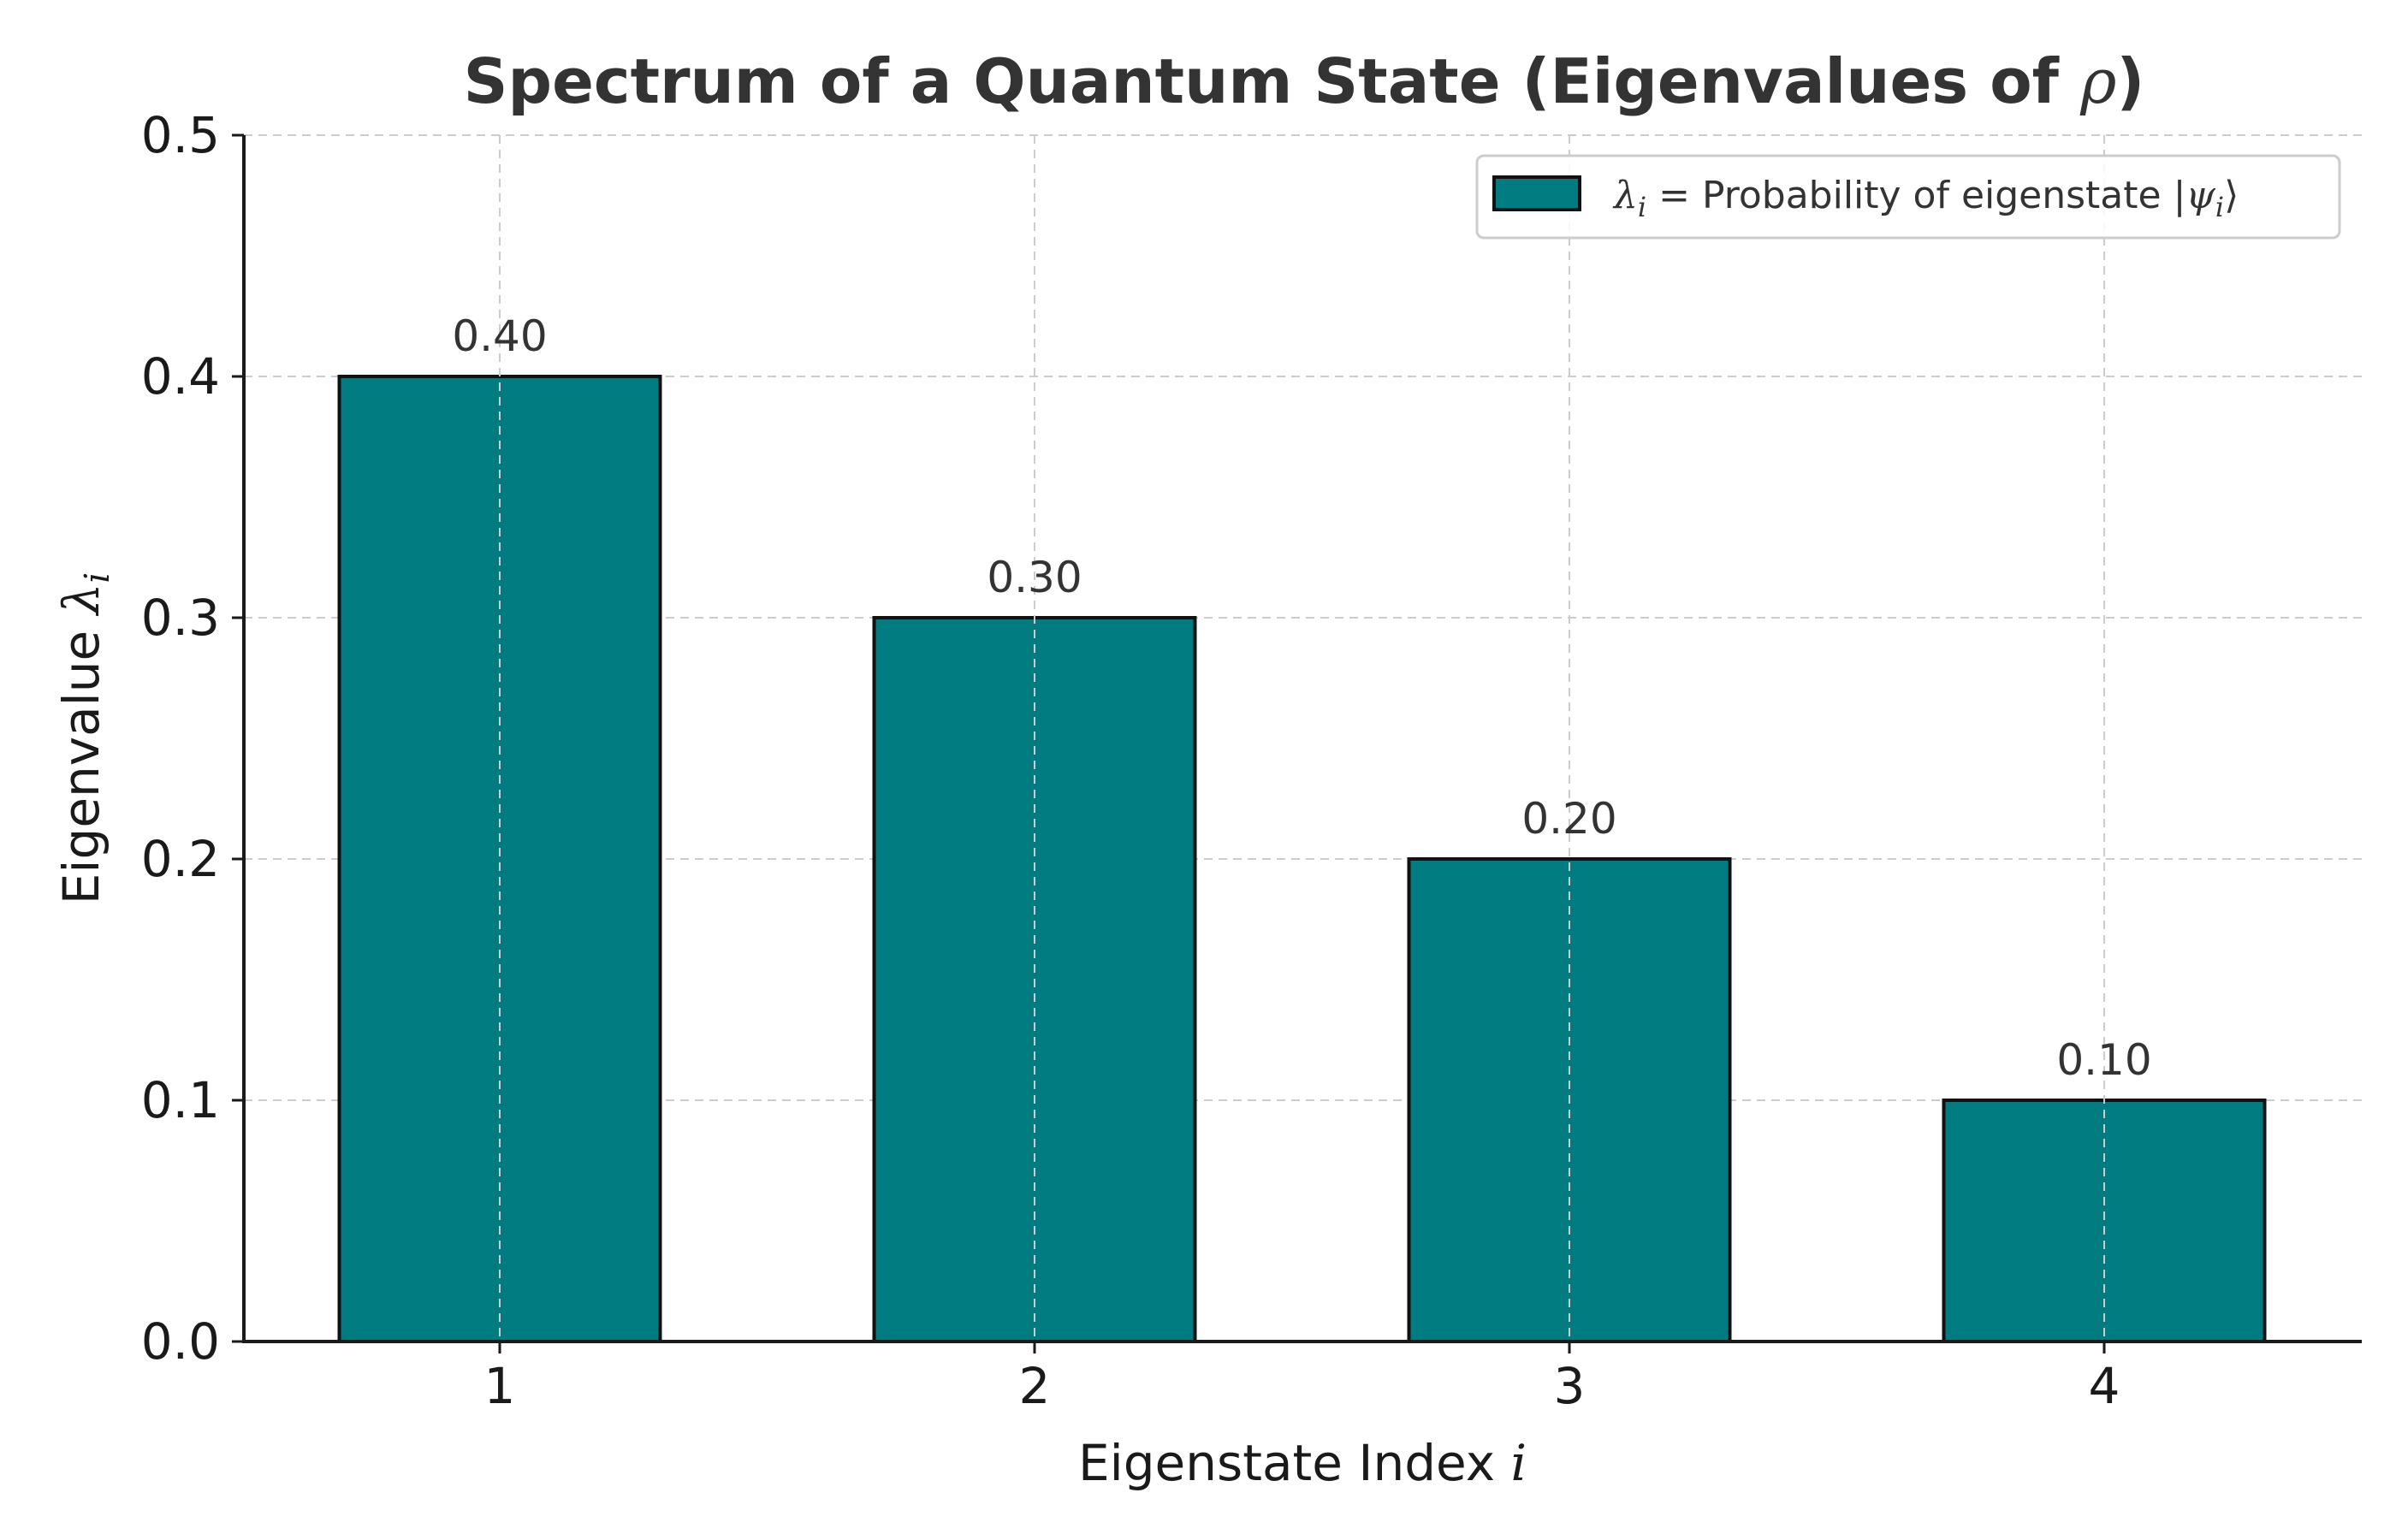 This screenshot has height=1540, width=2396. What do you see at coordinates (1570, 1386) in the screenshot?
I see `x-tick-label: 3` at bounding box center [1570, 1386].